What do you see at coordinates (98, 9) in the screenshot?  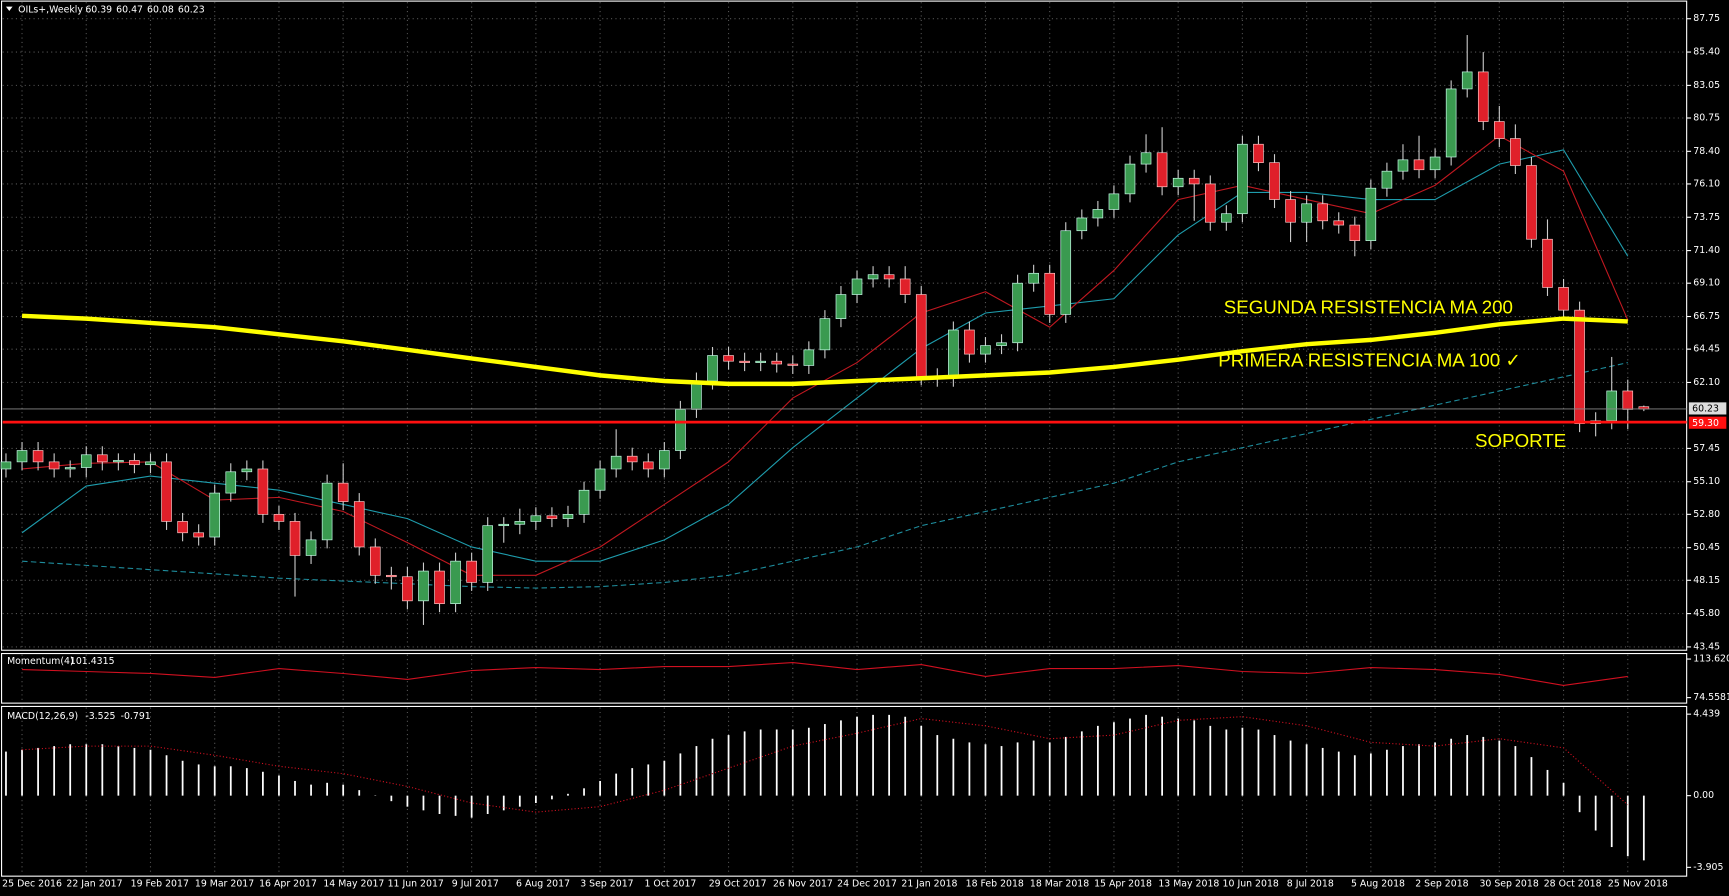 I see `header-value: 60.39` at bounding box center [98, 9].